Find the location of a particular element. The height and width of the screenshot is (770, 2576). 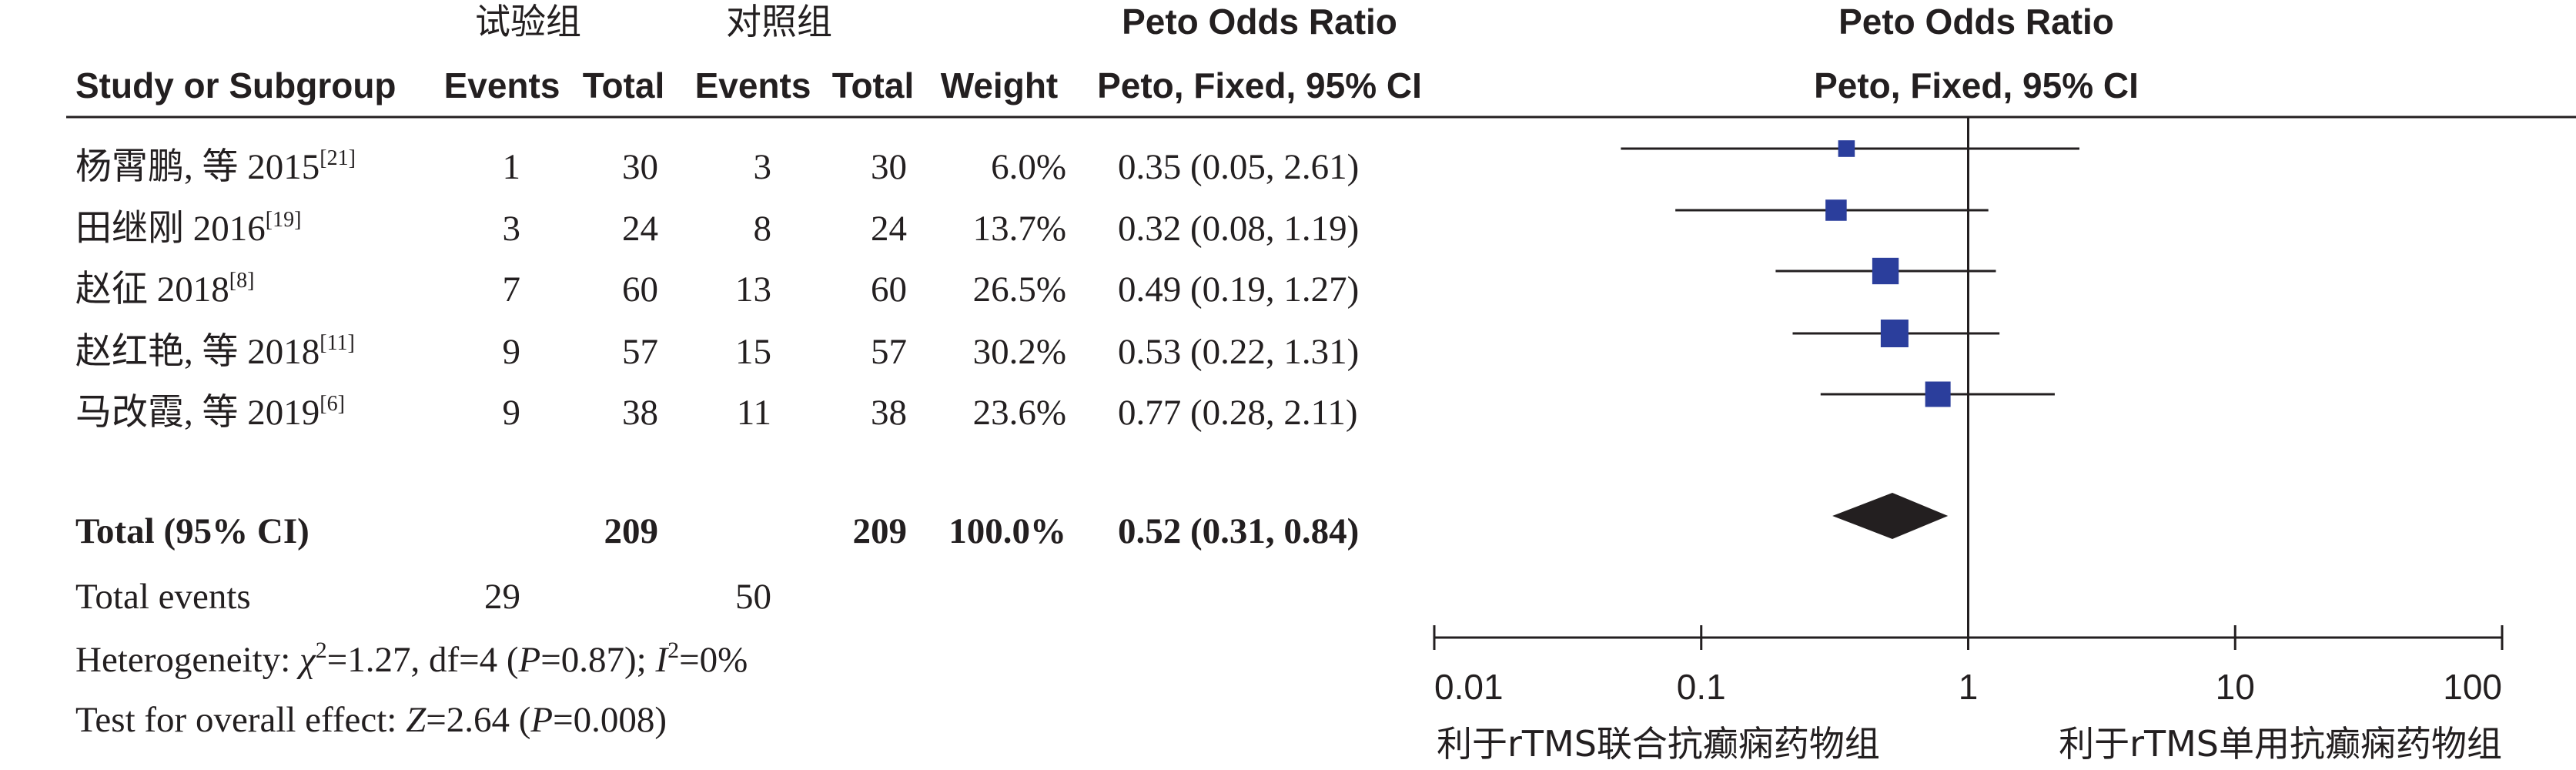

study-ci: 0.35 (0.05, 2.61) is located at coordinates (1239, 167).